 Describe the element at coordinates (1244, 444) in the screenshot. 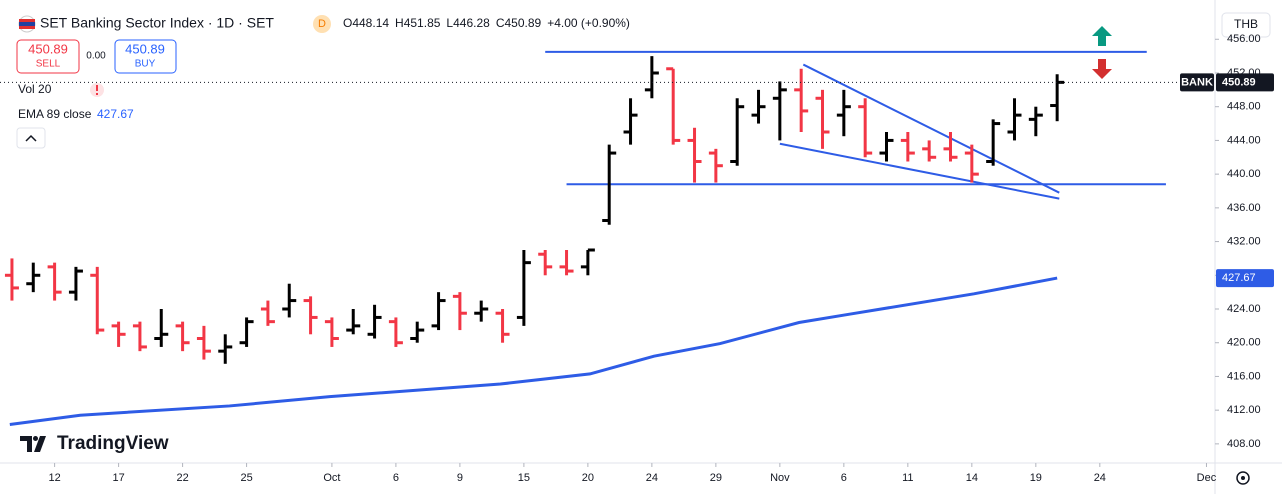

I see `y-tick-label: 408.00` at that location.